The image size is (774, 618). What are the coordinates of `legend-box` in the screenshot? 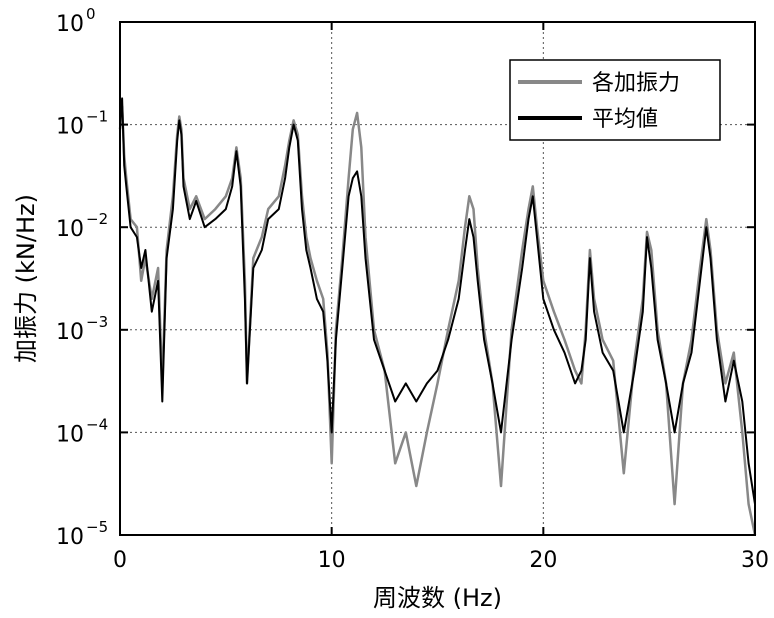 It's located at (615, 100).